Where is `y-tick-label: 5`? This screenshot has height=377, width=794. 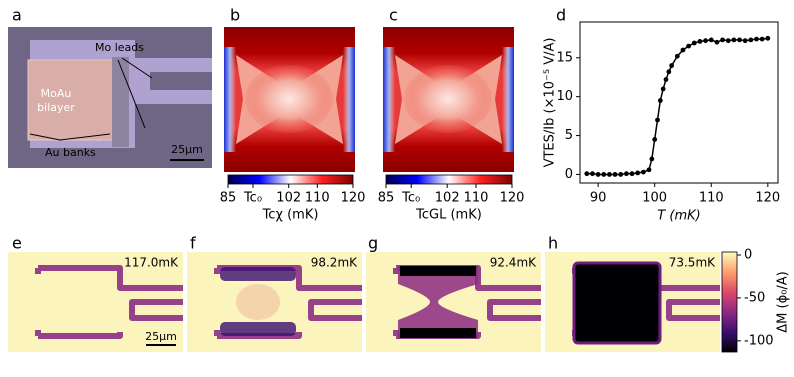 y-tick-label: 5 is located at coordinates (569, 135).